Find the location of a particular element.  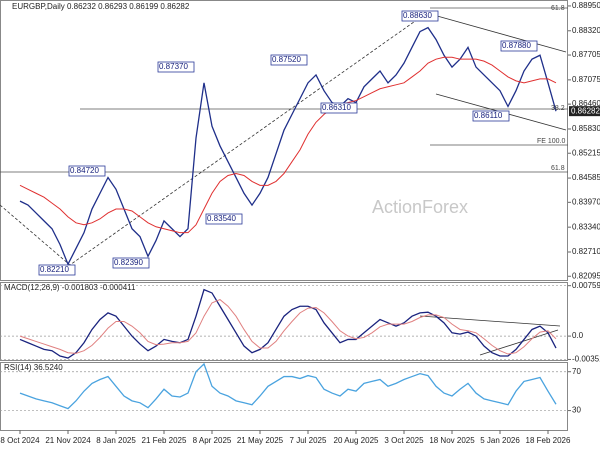

x-tick-label: 20 Aug 2025 is located at coordinates (356, 440).